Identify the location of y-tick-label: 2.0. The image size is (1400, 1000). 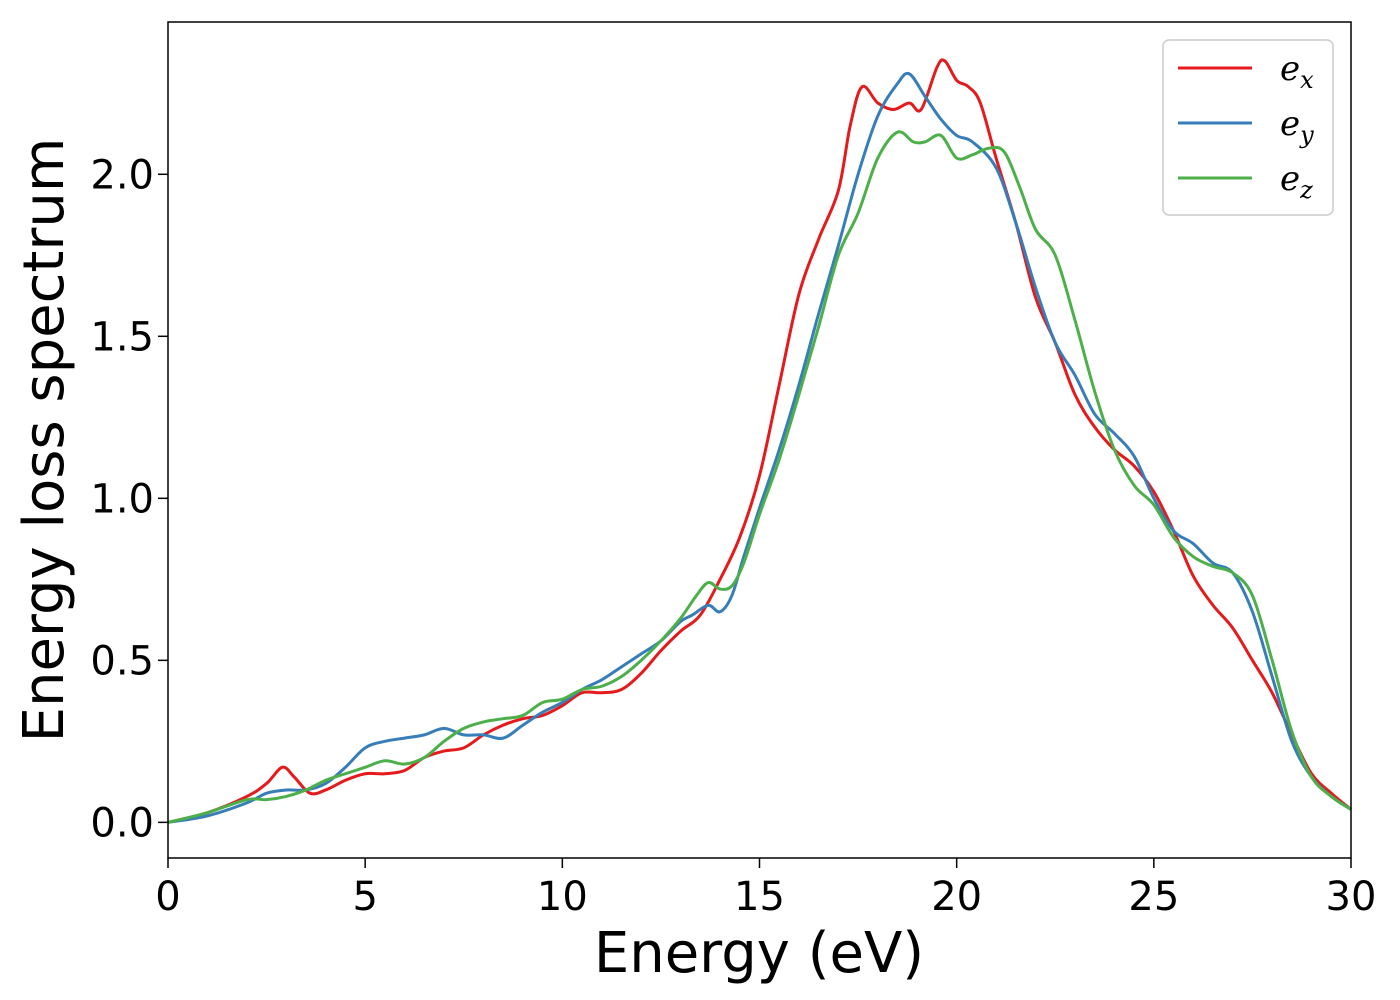
(122, 175).